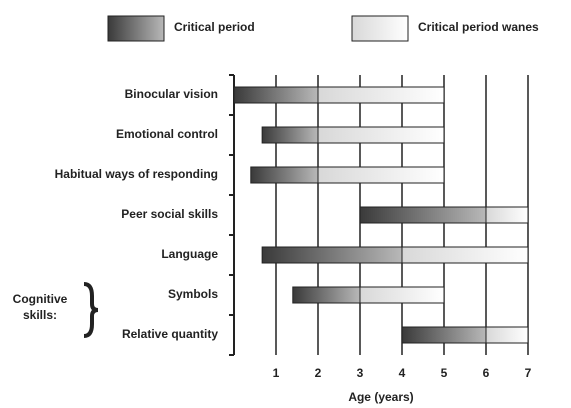 This screenshot has width=571, height=408. I want to click on x-tick-label: 6, so click(486, 373).